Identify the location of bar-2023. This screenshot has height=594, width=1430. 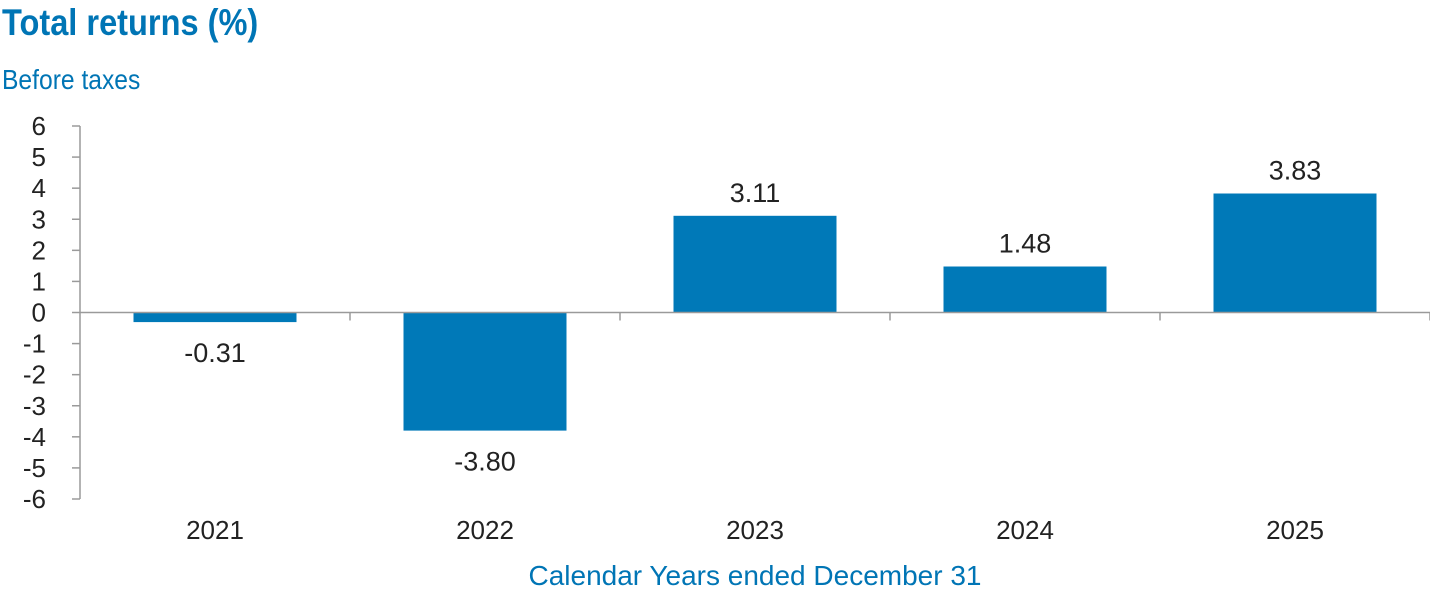
(755, 264).